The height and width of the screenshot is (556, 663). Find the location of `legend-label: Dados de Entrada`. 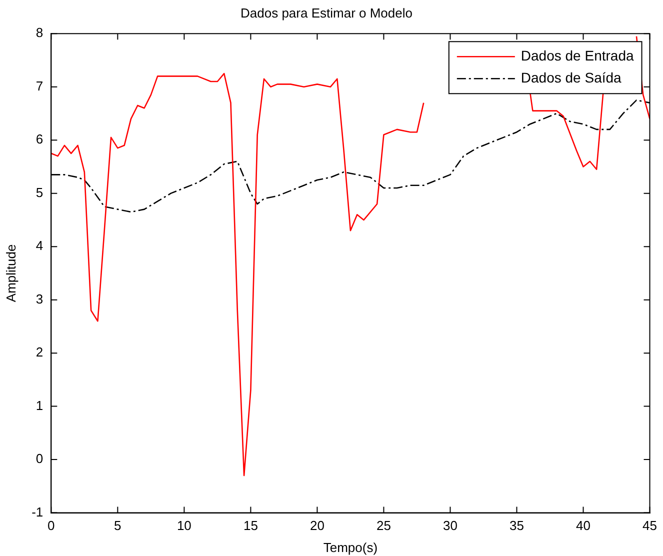

legend-label: Dados de Entrada is located at coordinates (577, 55).